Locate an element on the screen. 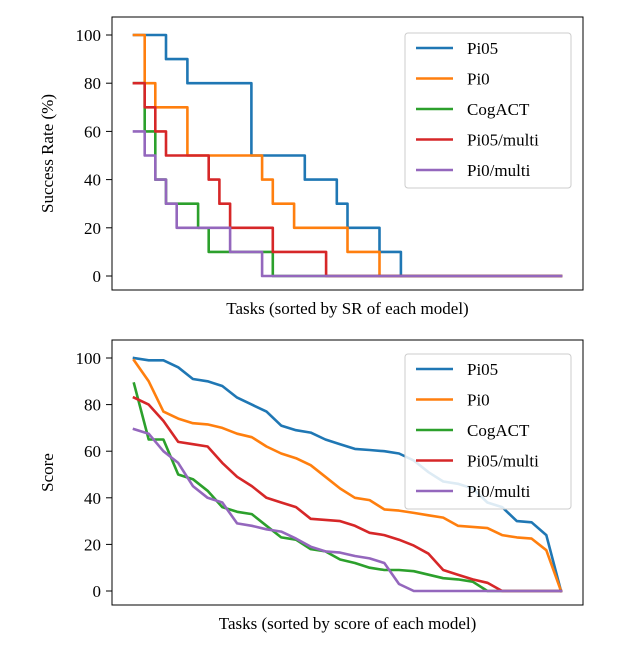 The width and height of the screenshot is (640, 664). x-axis-title: Tasks (sorted by SR of each model) is located at coordinates (347, 308).